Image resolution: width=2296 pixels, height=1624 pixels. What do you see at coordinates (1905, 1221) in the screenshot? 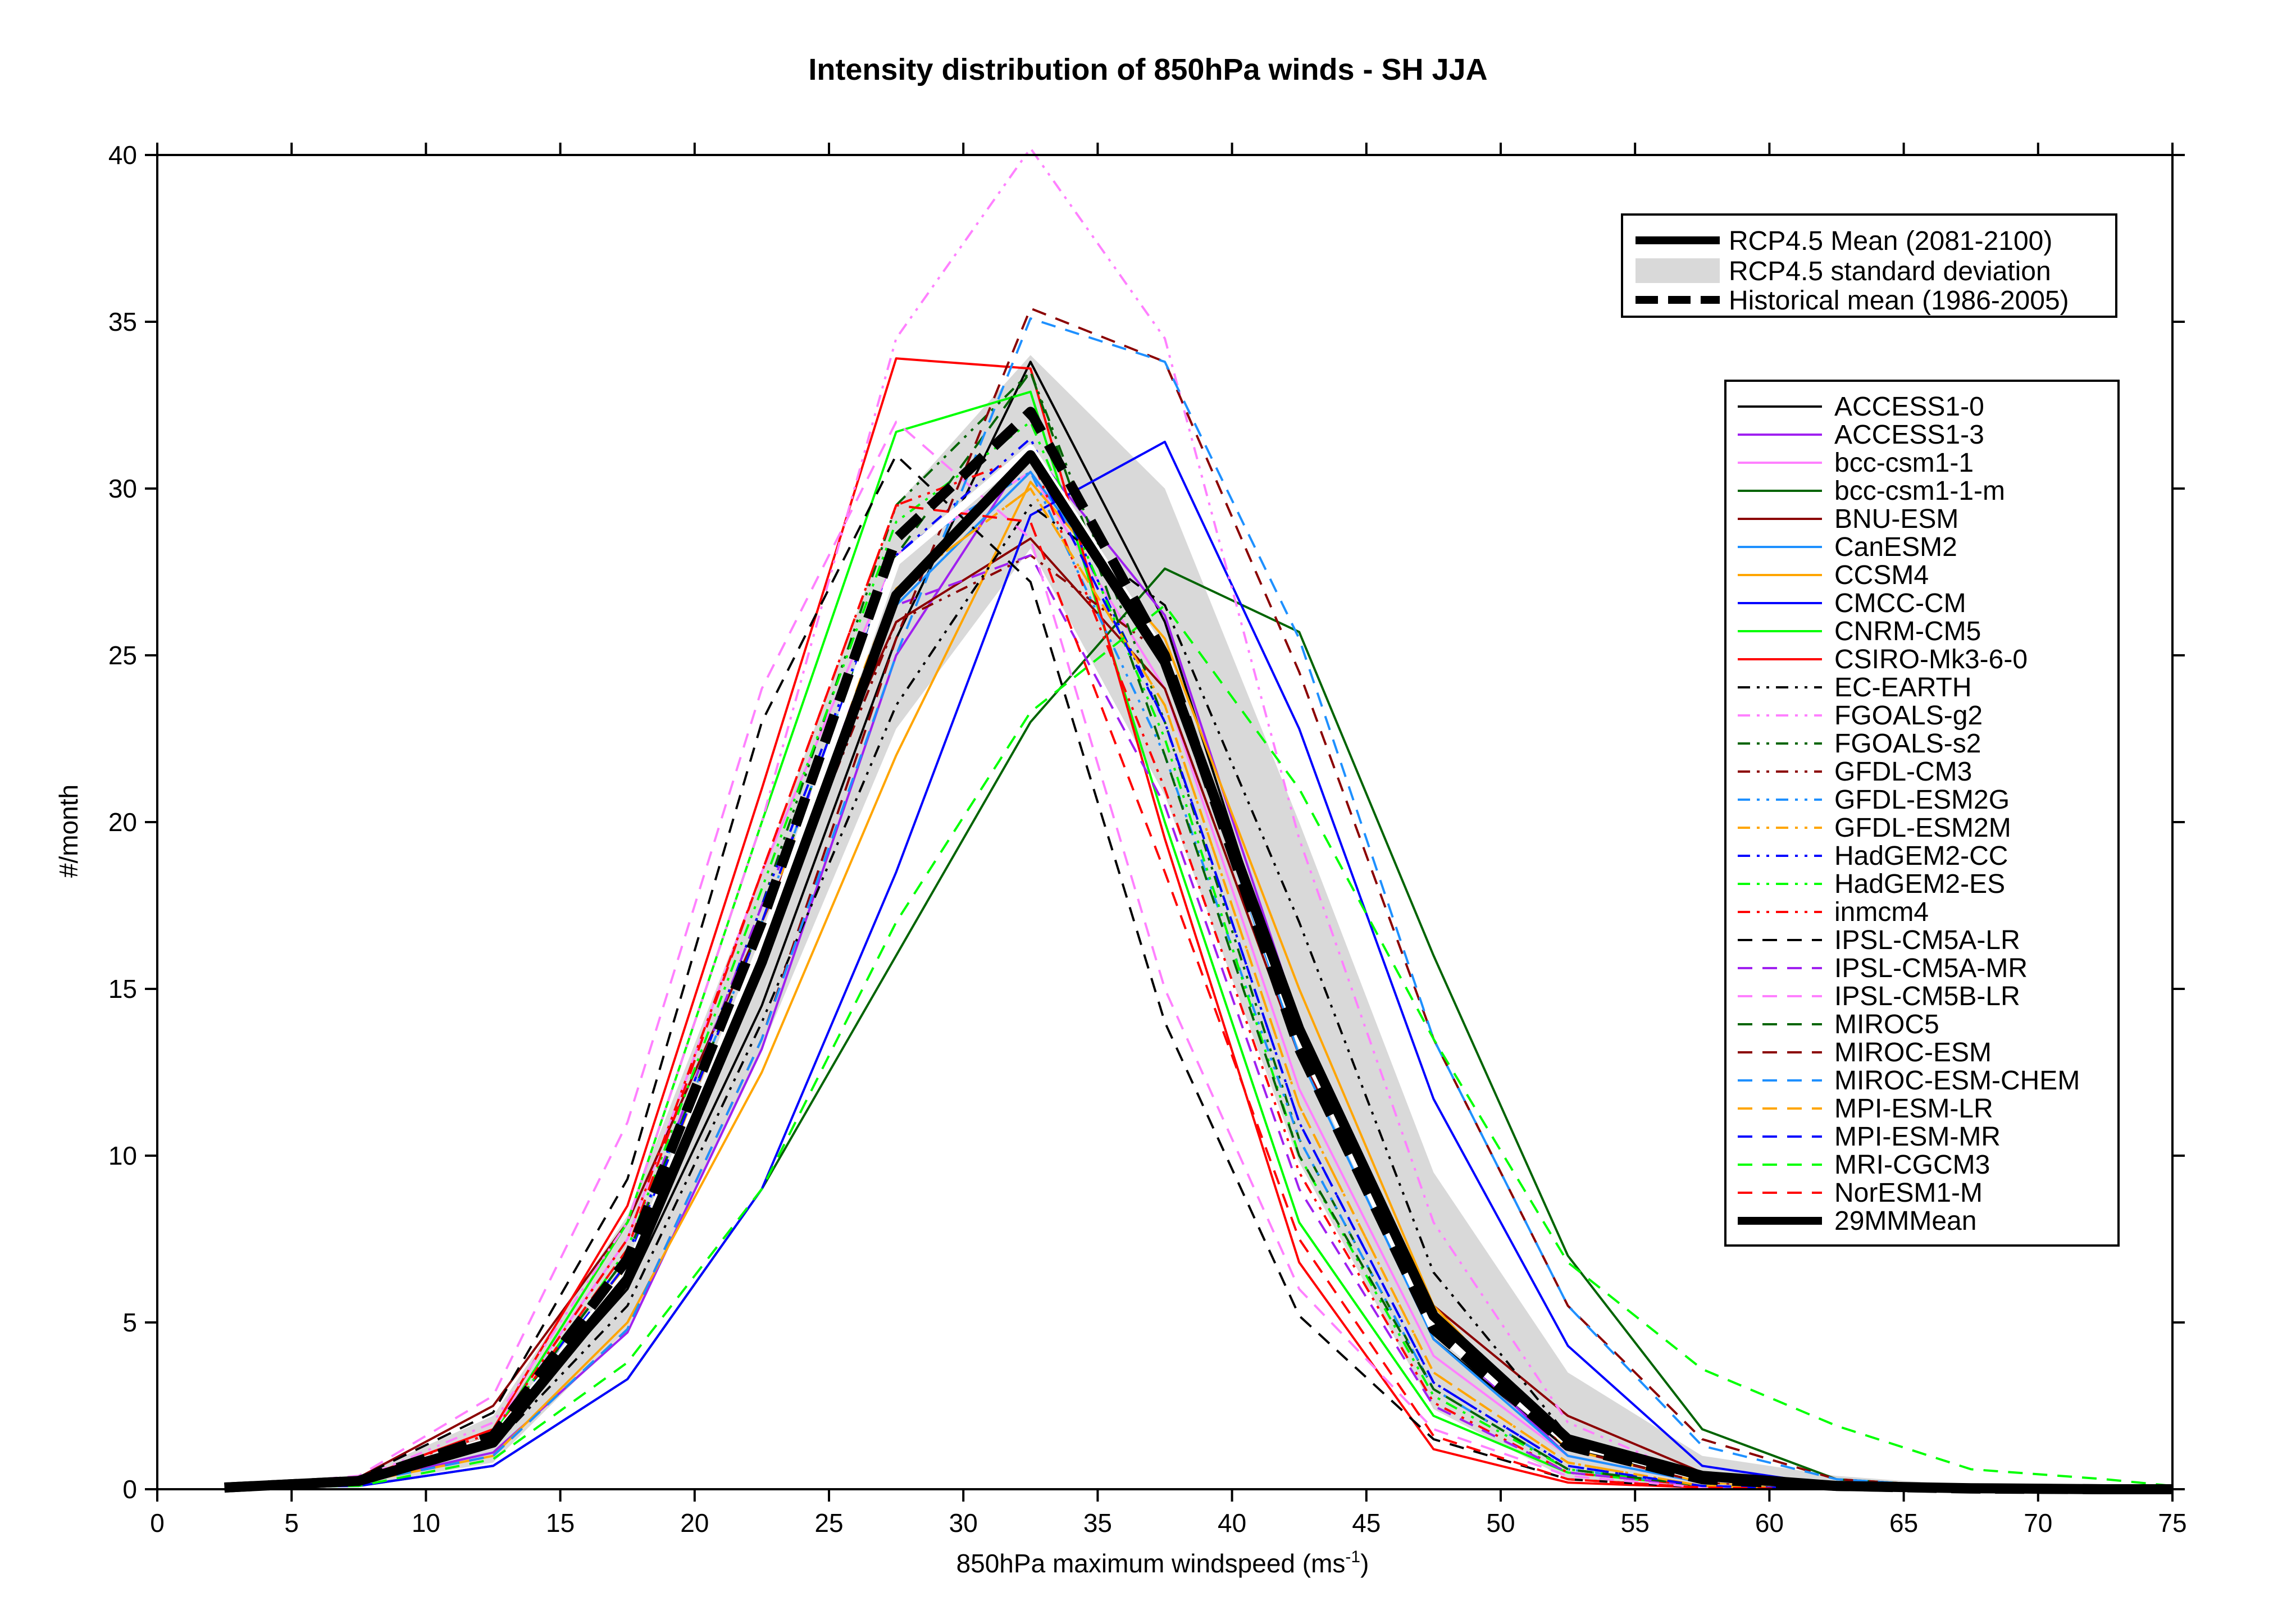
I see `legend-label-29mmmean: 29MMMean` at bounding box center [1905, 1221].